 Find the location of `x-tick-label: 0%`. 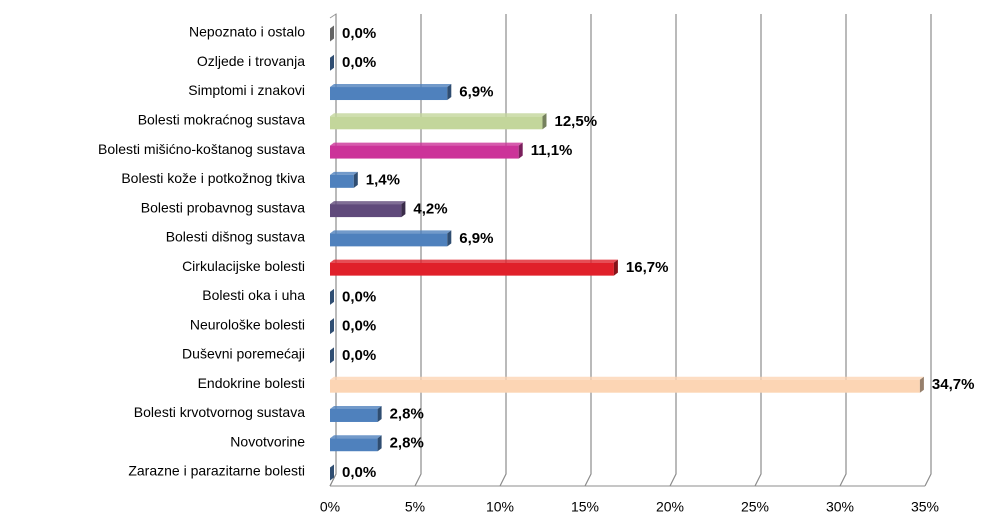

x-tick-label: 0% is located at coordinates (330, 507).